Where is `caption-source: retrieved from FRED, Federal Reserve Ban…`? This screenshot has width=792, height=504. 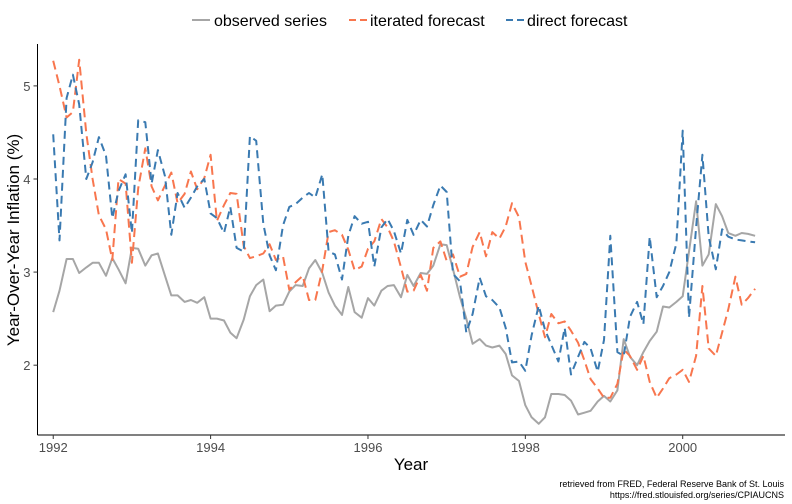
caption-source: retrieved from FRED, Federal Reserve Ban… is located at coordinates (671, 484).